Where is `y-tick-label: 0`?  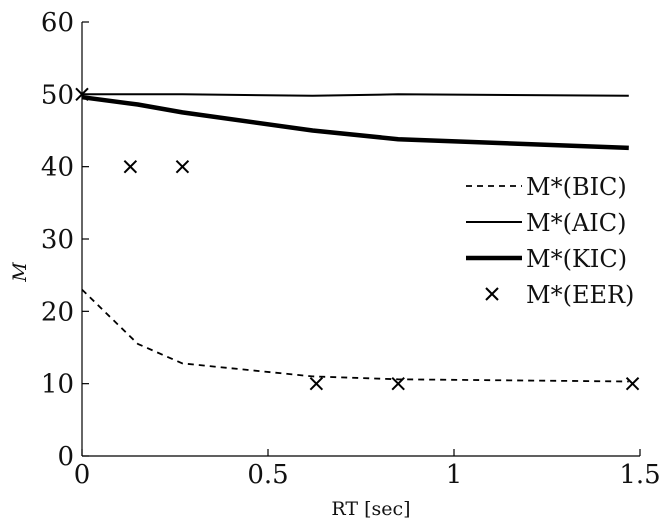 y-tick-label: 0 is located at coordinates (65, 457).